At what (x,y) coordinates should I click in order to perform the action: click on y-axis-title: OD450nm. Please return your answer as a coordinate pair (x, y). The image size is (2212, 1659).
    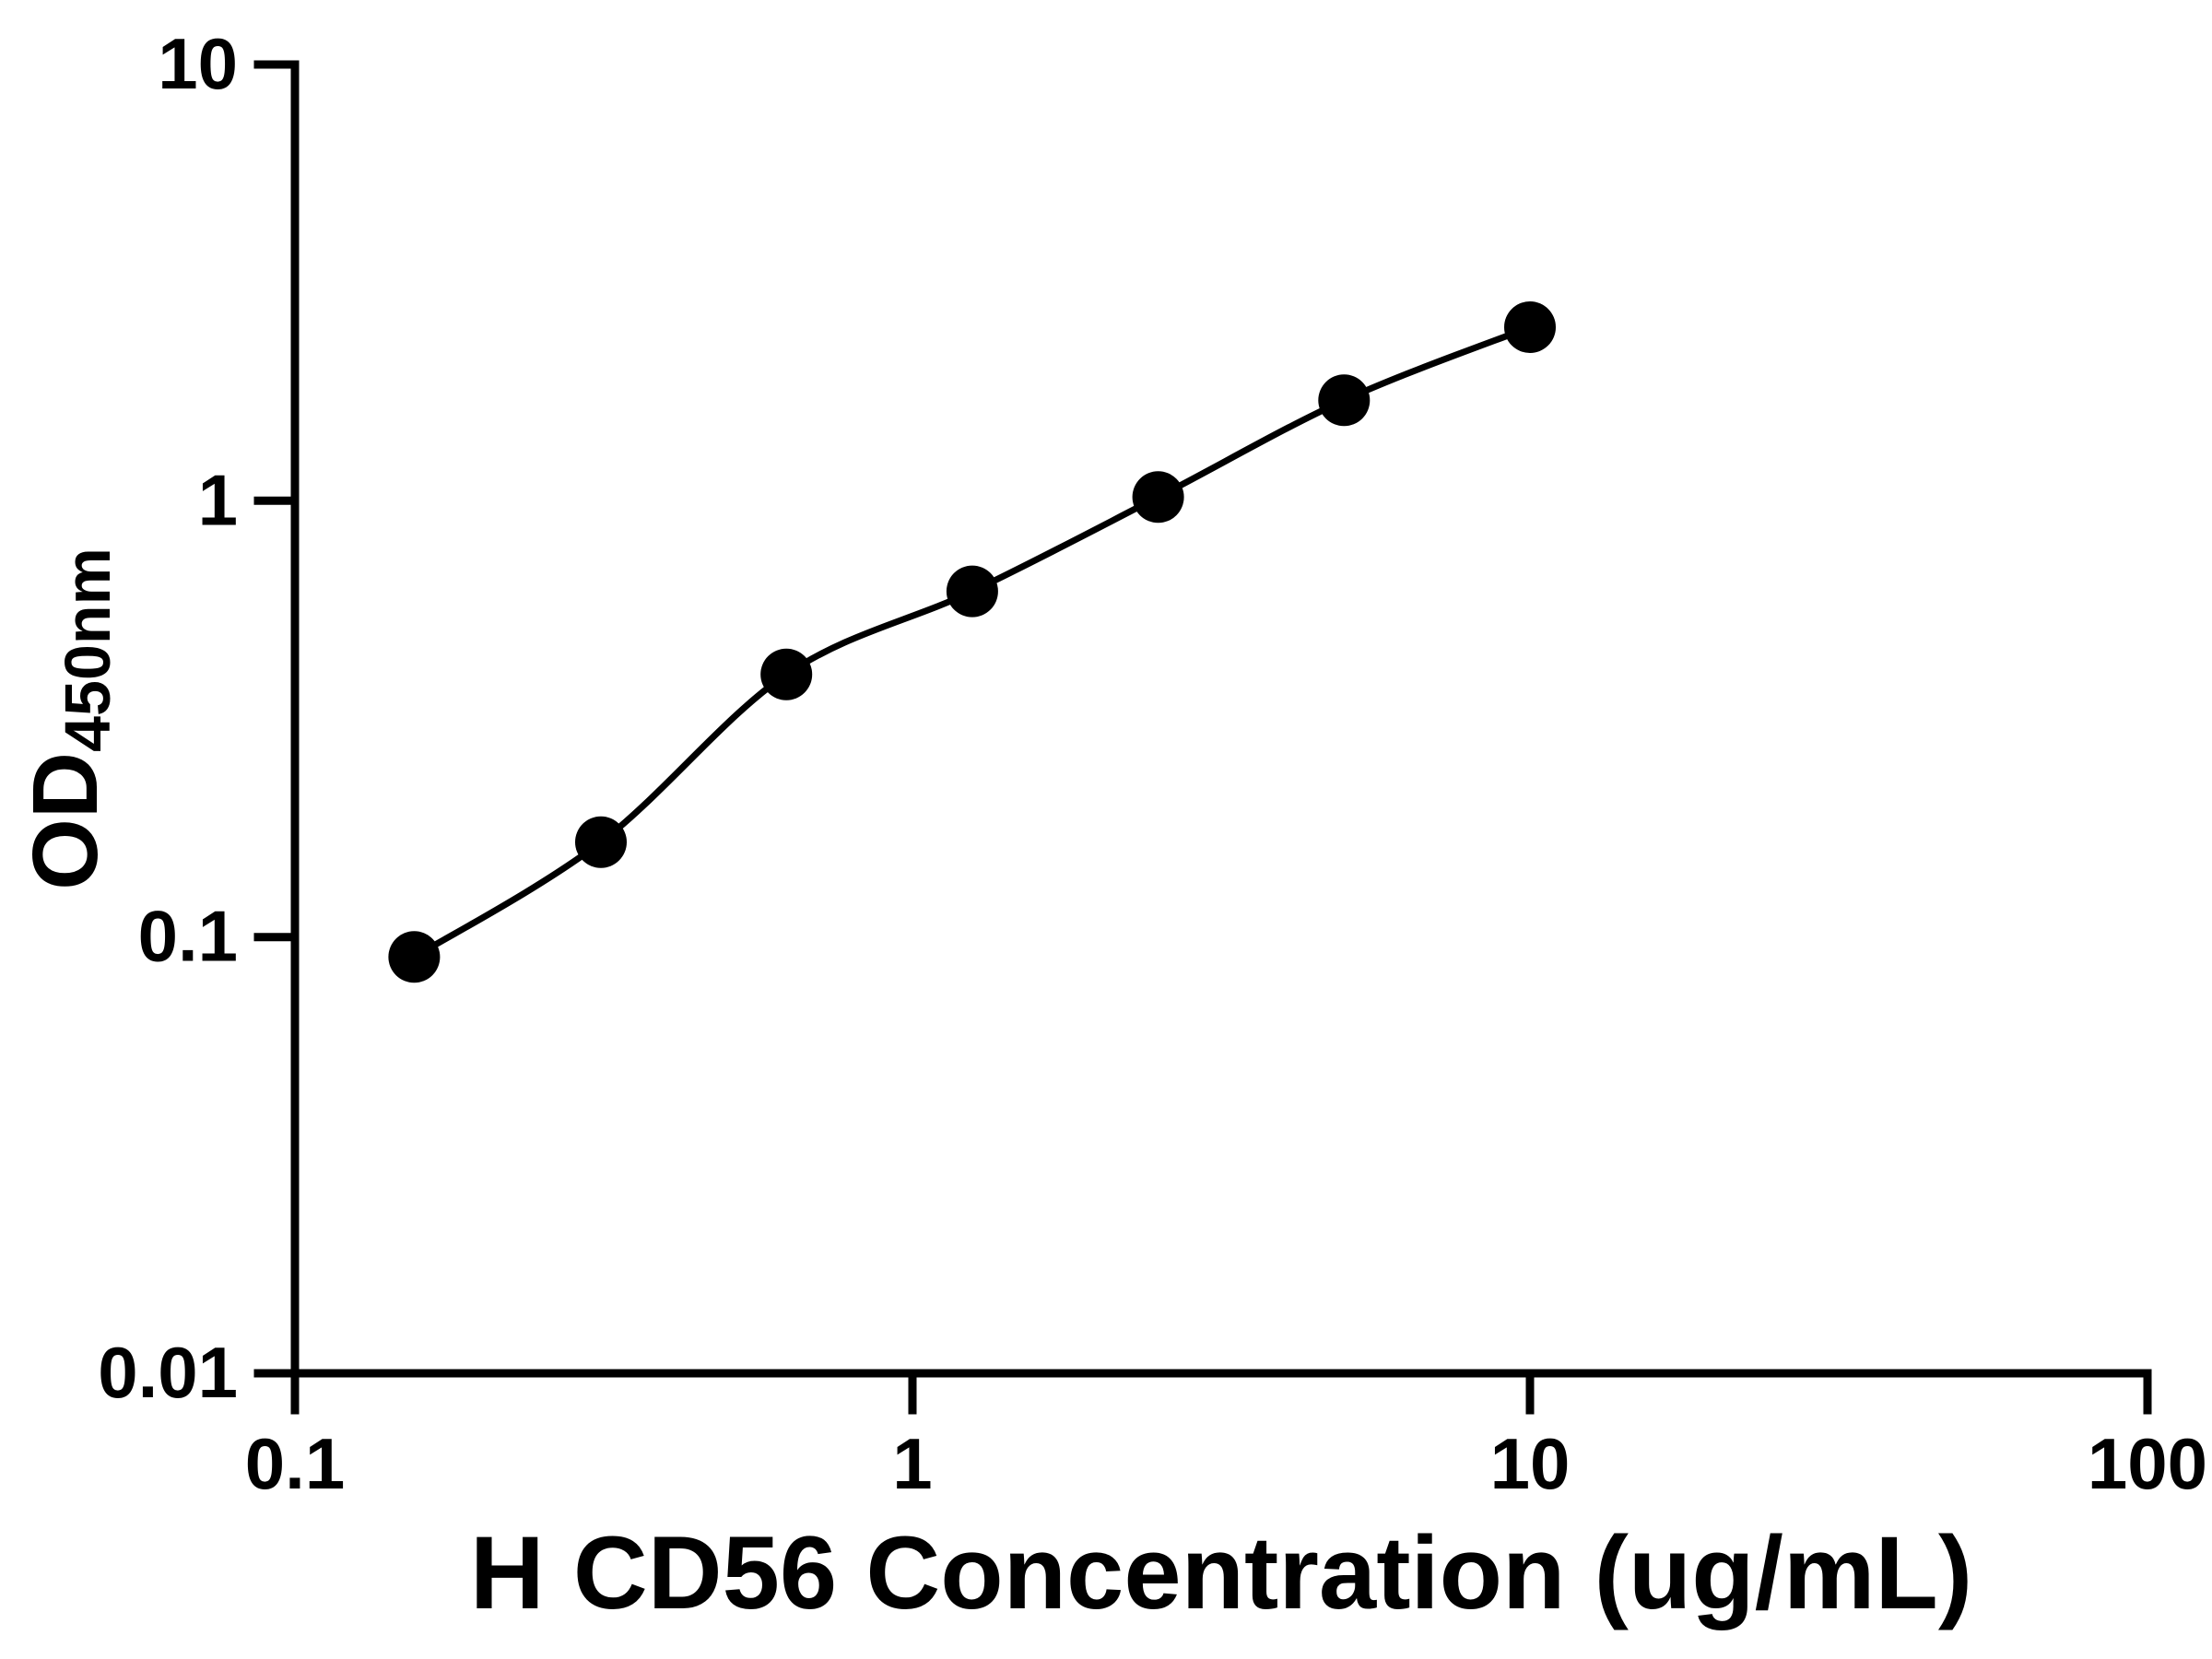
    Looking at the image, I should click on (69, 718).